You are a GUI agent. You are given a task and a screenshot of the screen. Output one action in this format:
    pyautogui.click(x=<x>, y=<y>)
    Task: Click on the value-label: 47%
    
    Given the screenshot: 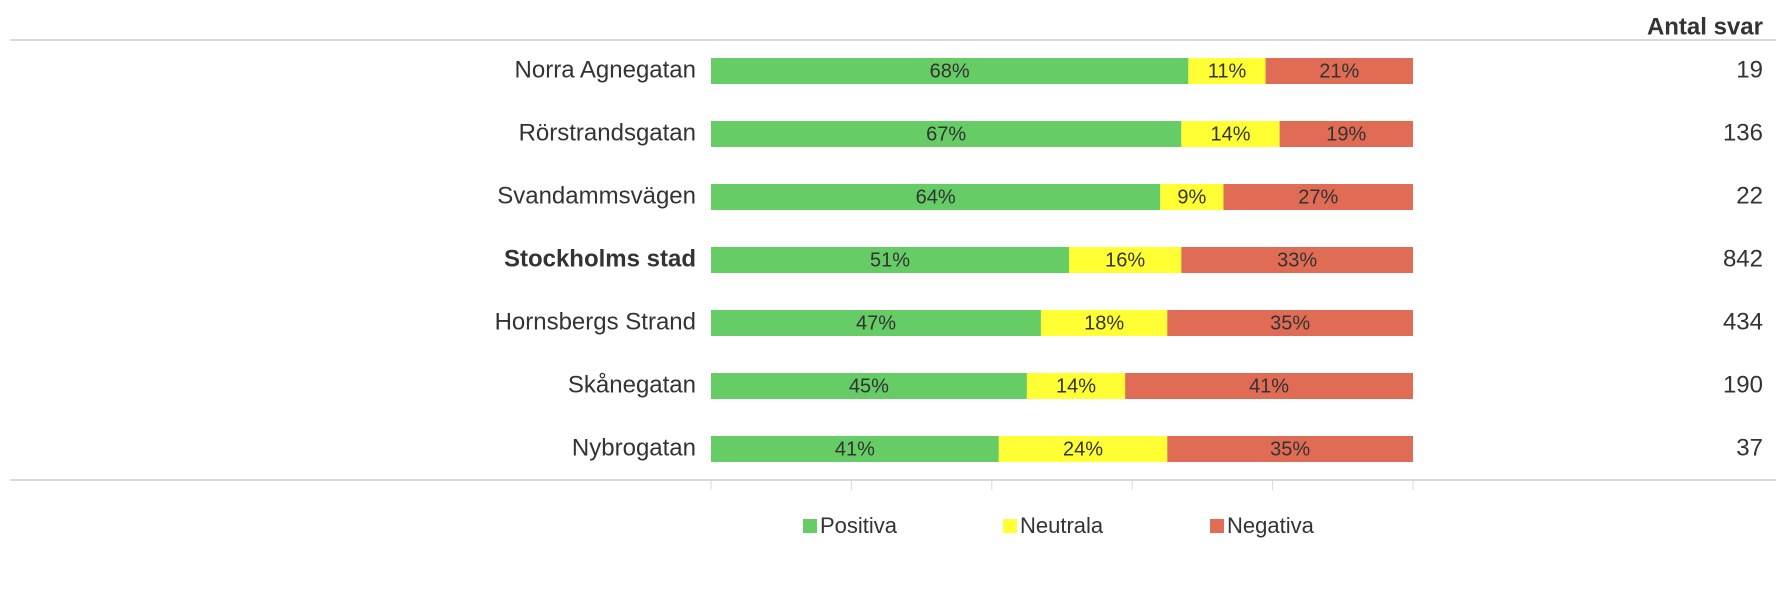 What is the action you would take?
    pyautogui.click(x=876, y=323)
    